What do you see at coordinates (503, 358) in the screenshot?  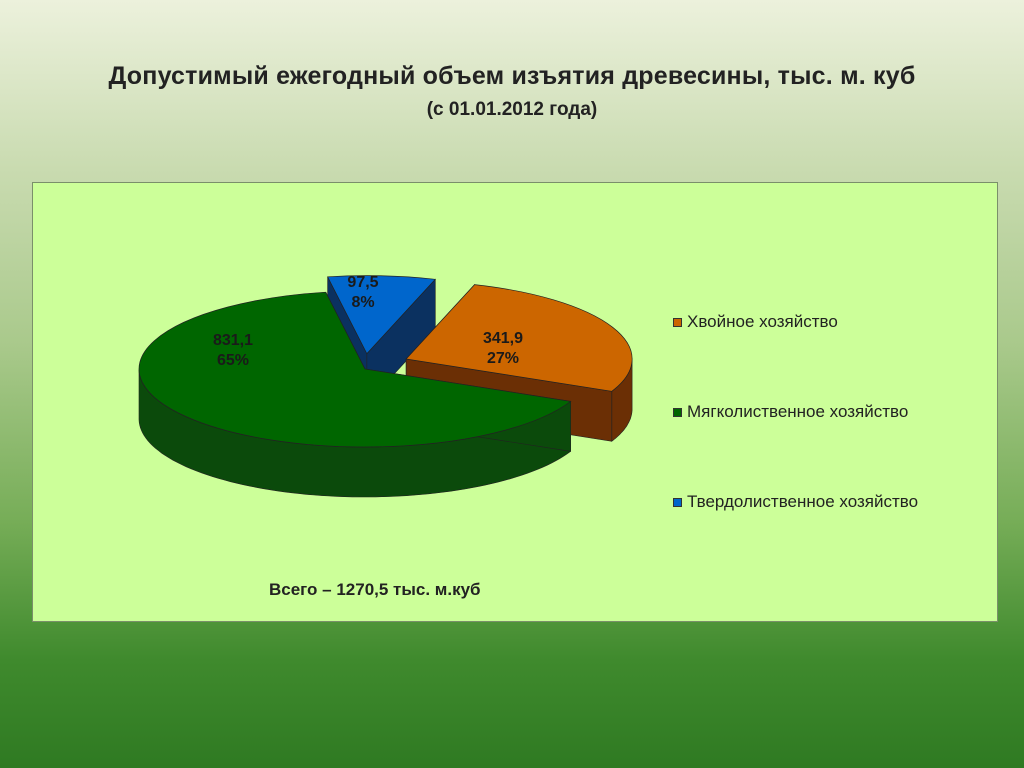 I see `data-label-percent-coniferous: 27%` at bounding box center [503, 358].